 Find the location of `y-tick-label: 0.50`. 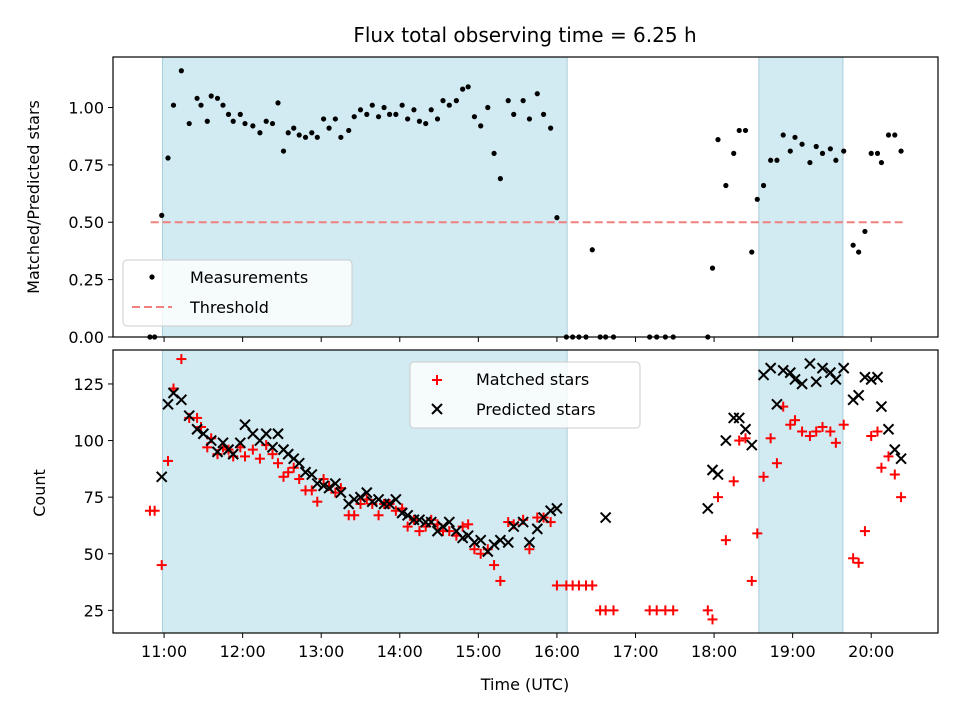

y-tick-label: 0.50 is located at coordinates (86, 222).